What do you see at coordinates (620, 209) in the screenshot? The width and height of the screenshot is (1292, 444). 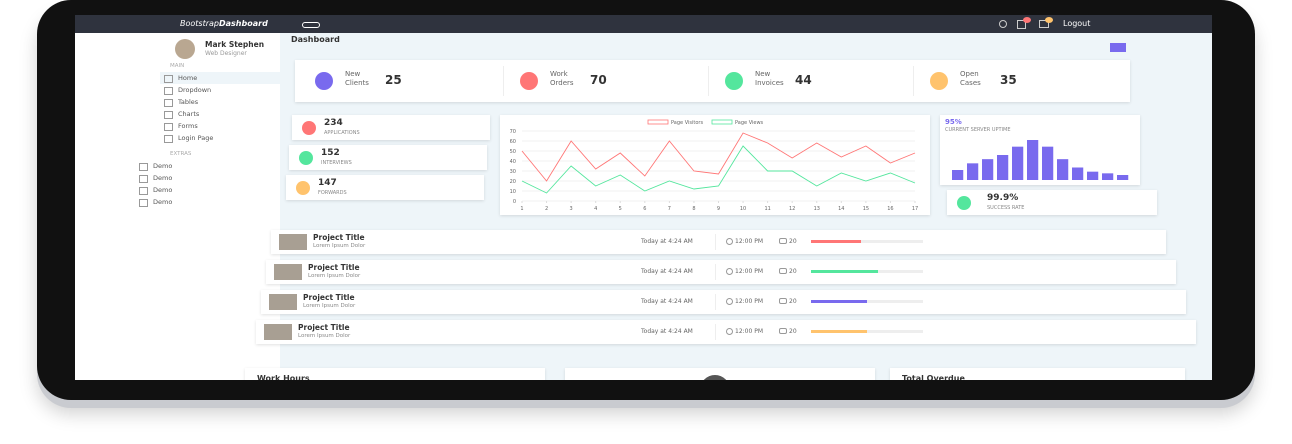 I see `x-tick-label: 5` at bounding box center [620, 209].